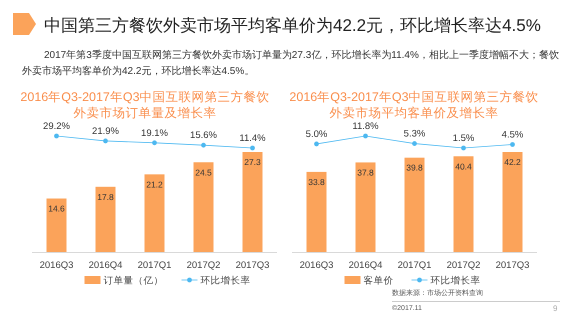  I want to click on data-label: 42.2, so click(513, 162).